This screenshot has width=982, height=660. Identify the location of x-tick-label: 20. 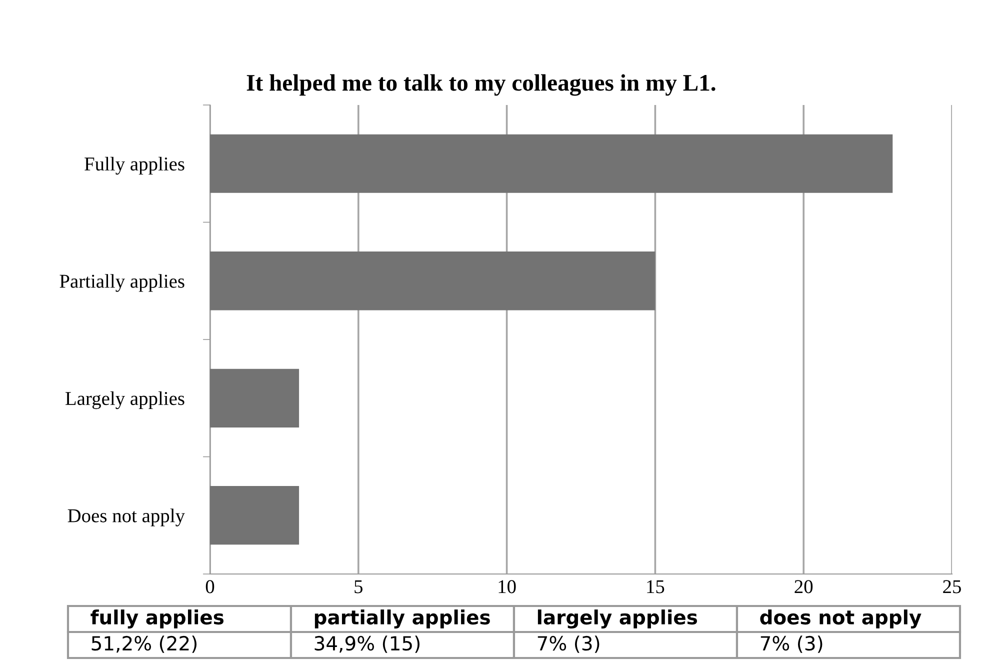
(803, 587).